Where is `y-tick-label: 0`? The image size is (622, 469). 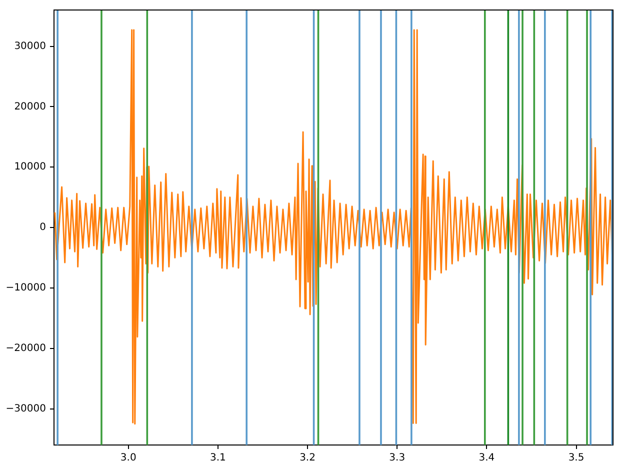 y-tick-label: 0 is located at coordinates (43, 228).